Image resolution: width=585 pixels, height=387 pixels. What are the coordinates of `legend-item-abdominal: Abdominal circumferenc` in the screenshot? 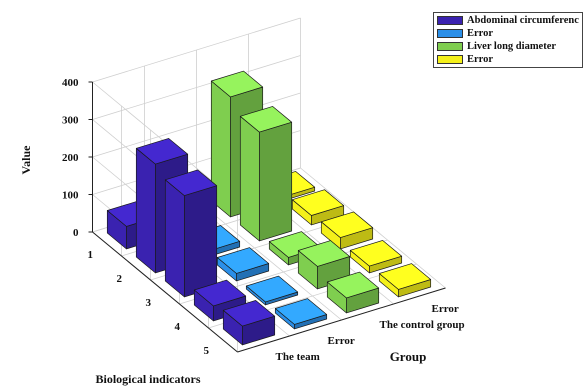 It's located at (508, 20).